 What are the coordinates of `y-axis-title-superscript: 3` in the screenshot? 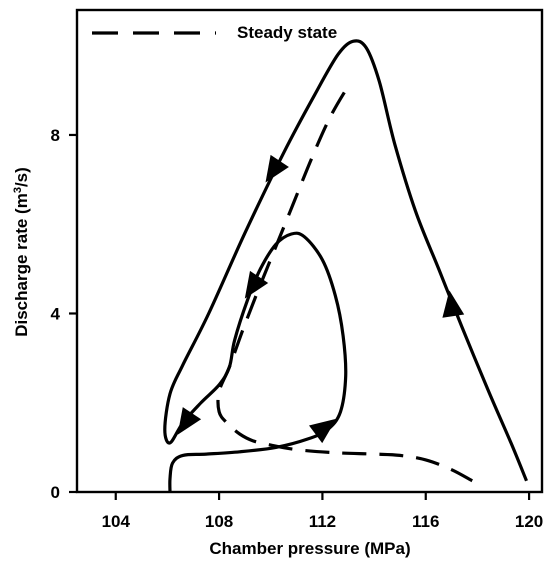 It's located at (18, 190).